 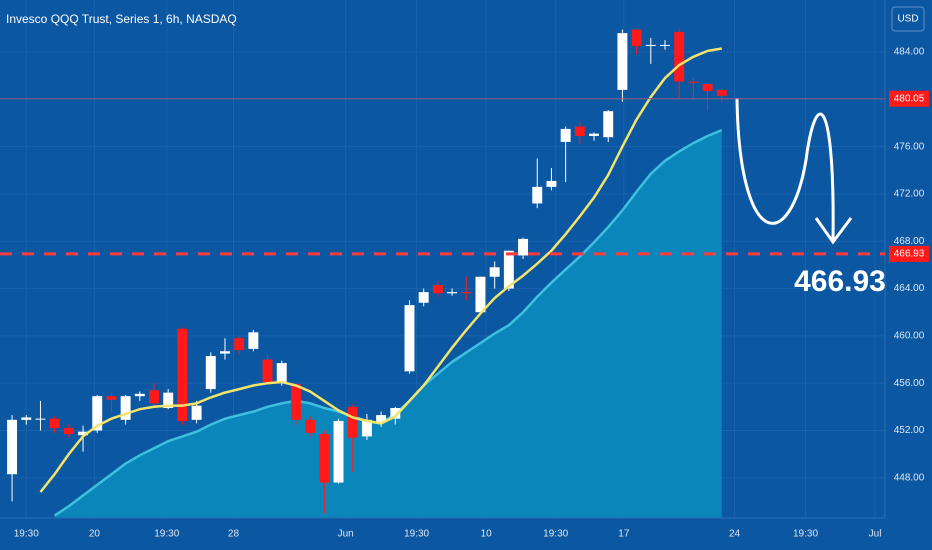 What do you see at coordinates (909, 477) in the screenshot?
I see `y-tick-label: 448.00` at bounding box center [909, 477].